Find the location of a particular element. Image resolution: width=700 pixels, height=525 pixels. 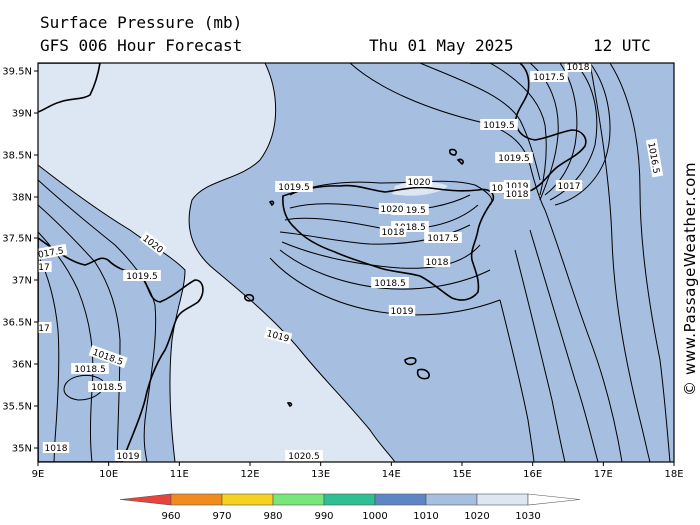

svg-text: 1017 is located at coordinates (569, 187).